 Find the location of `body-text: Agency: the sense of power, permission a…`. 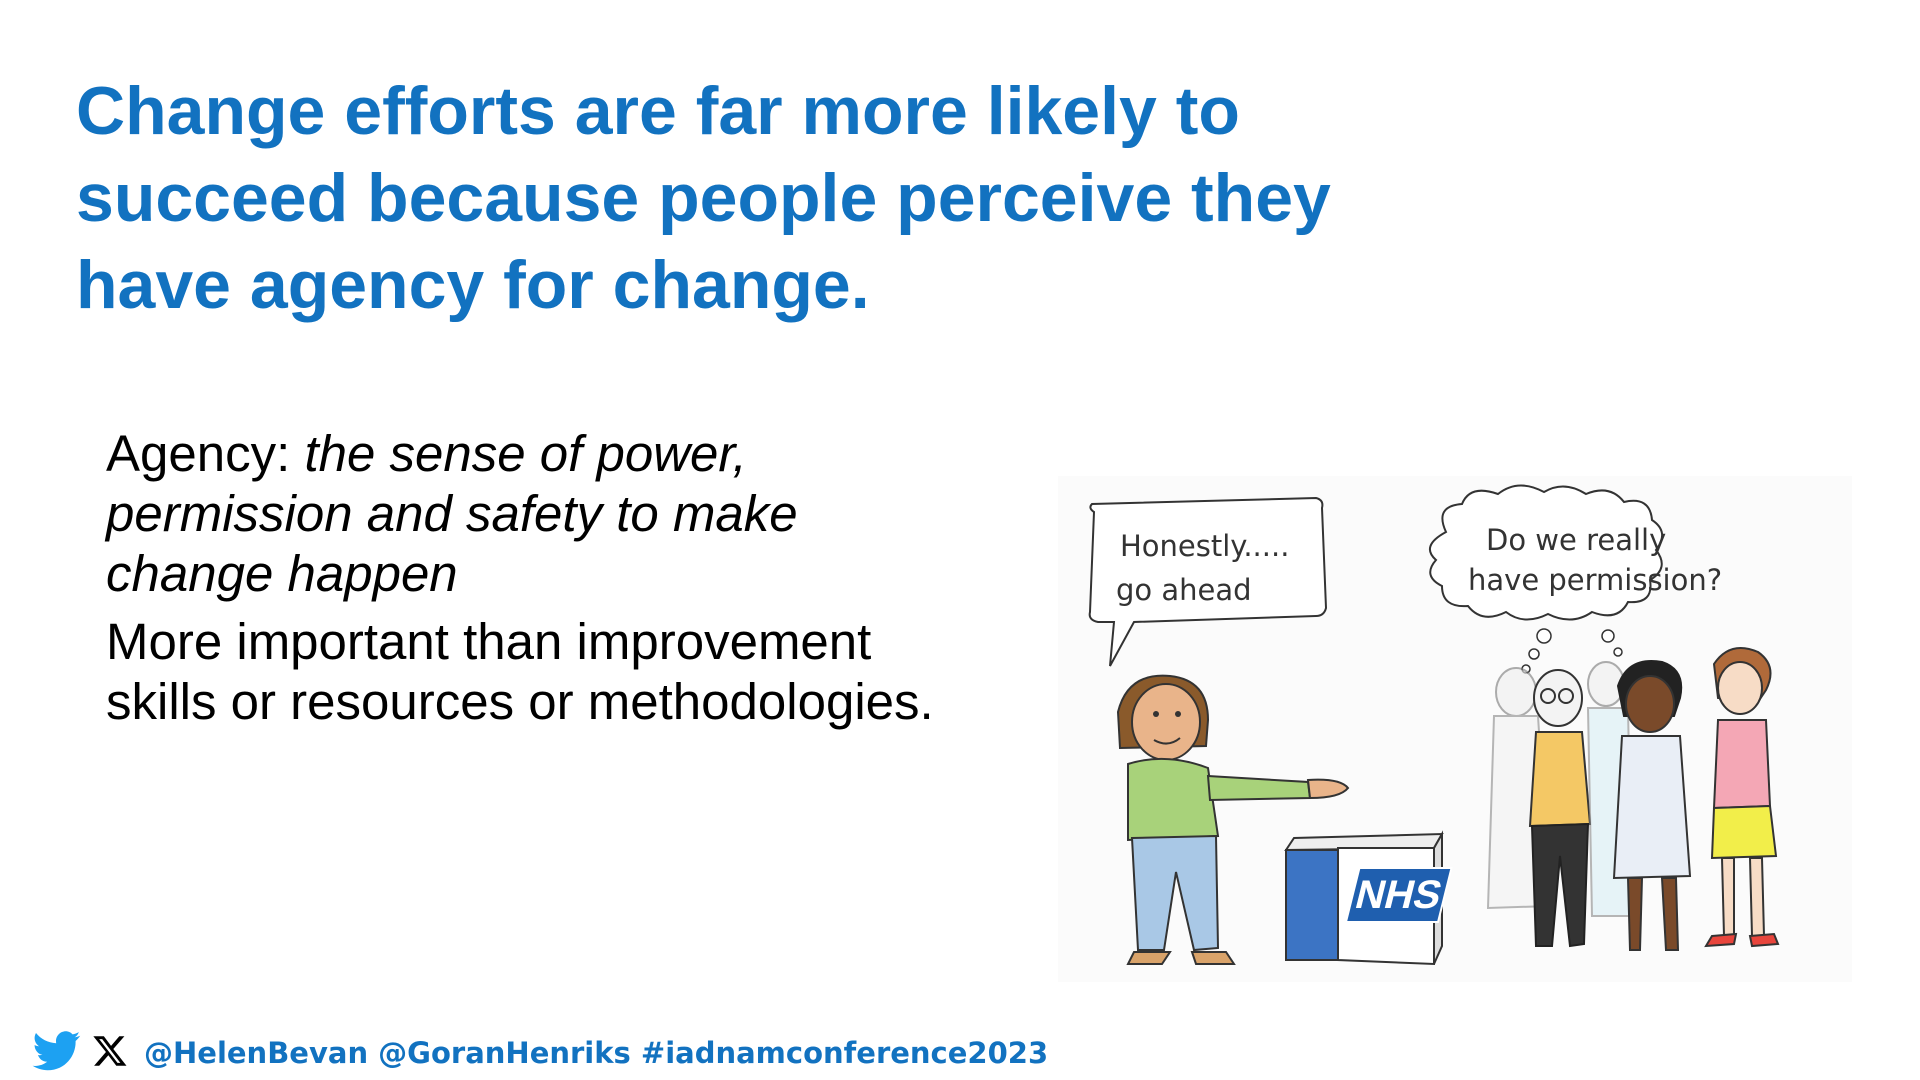

body-text: Agency: the sense of power, permission a… is located at coordinates (586, 578).